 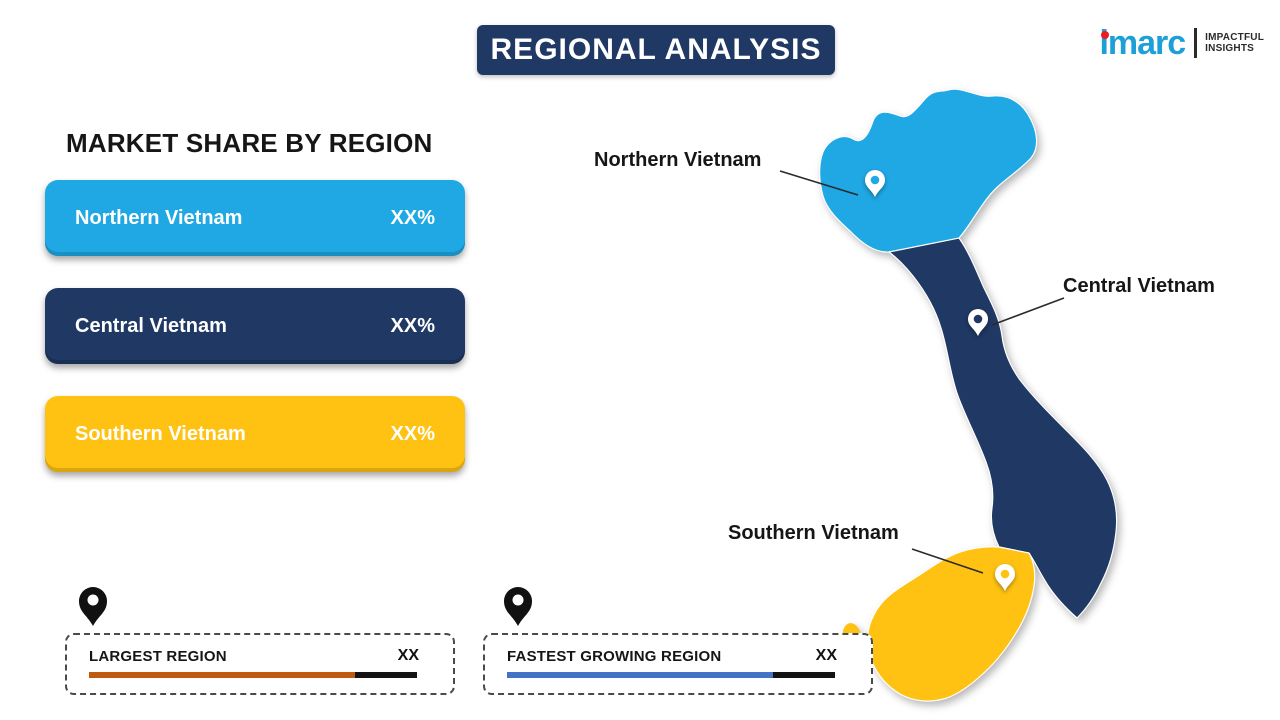 I want to click on largest-region-box: LARGEST REGION XX, so click(x=260, y=664).